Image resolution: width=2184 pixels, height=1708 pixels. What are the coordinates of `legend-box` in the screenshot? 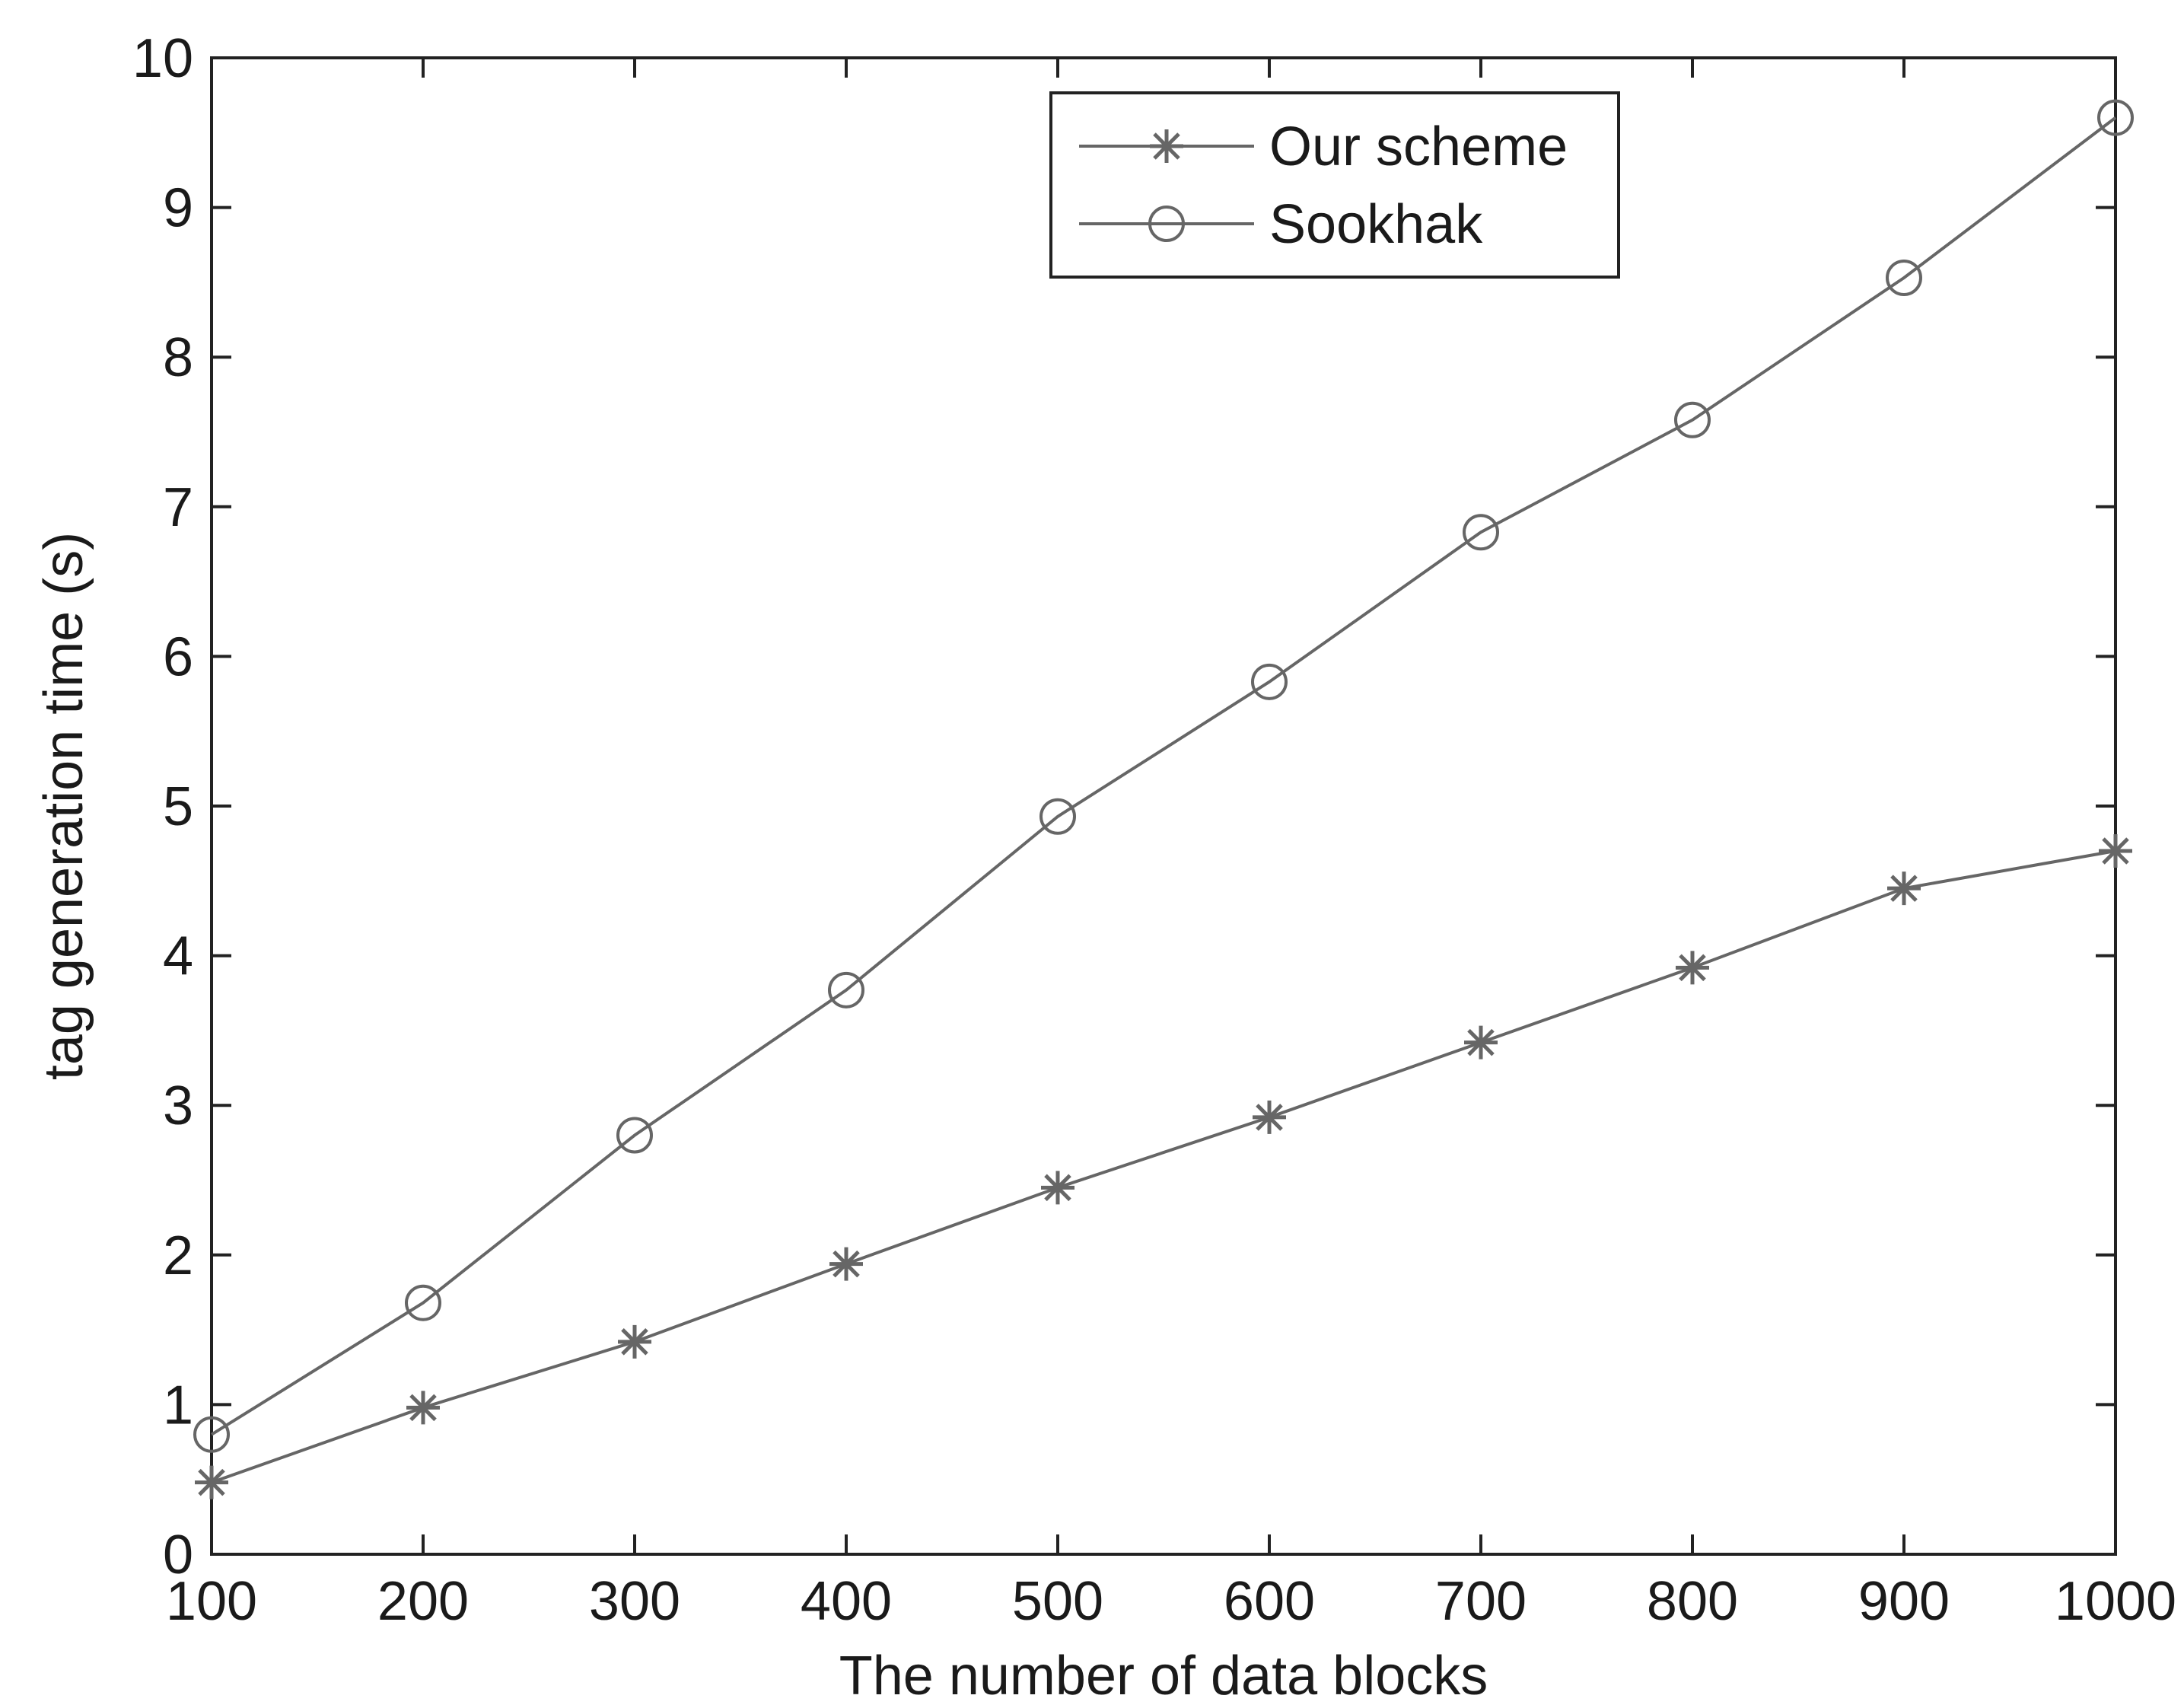 It's located at (1334, 185).